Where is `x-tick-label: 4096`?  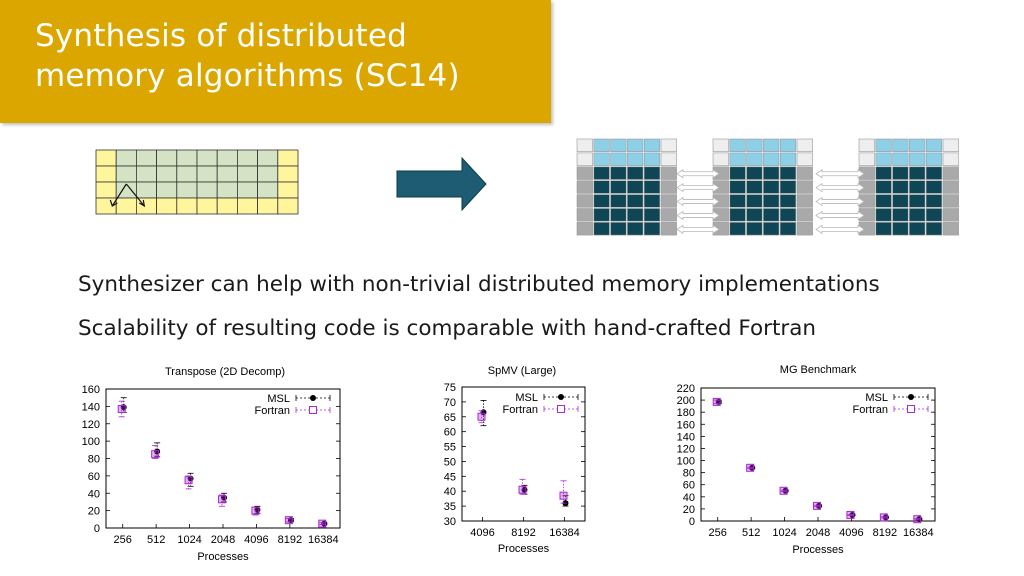 x-tick-label: 4096 is located at coordinates (851, 533).